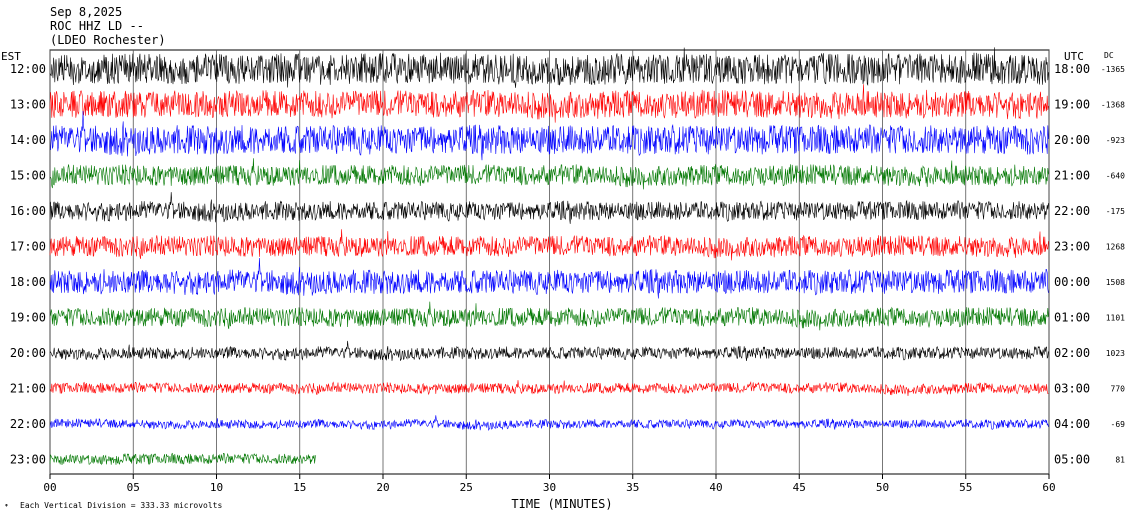 The height and width of the screenshot is (519, 1130). Describe the element at coordinates (1072, 69) in the screenshot. I see `utc-time-label: 18:00` at that location.